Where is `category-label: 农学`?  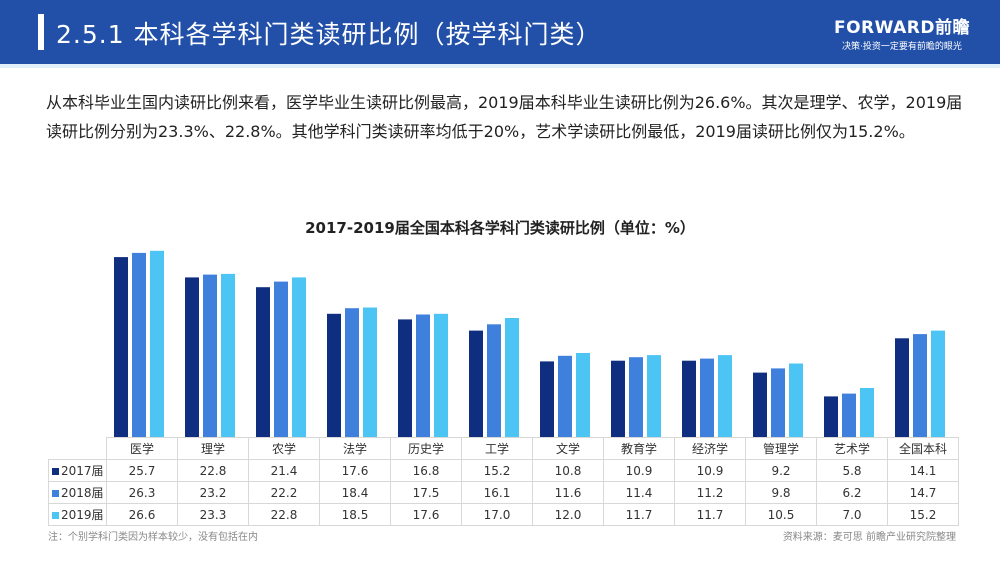 category-label: 农学 is located at coordinates (284, 448).